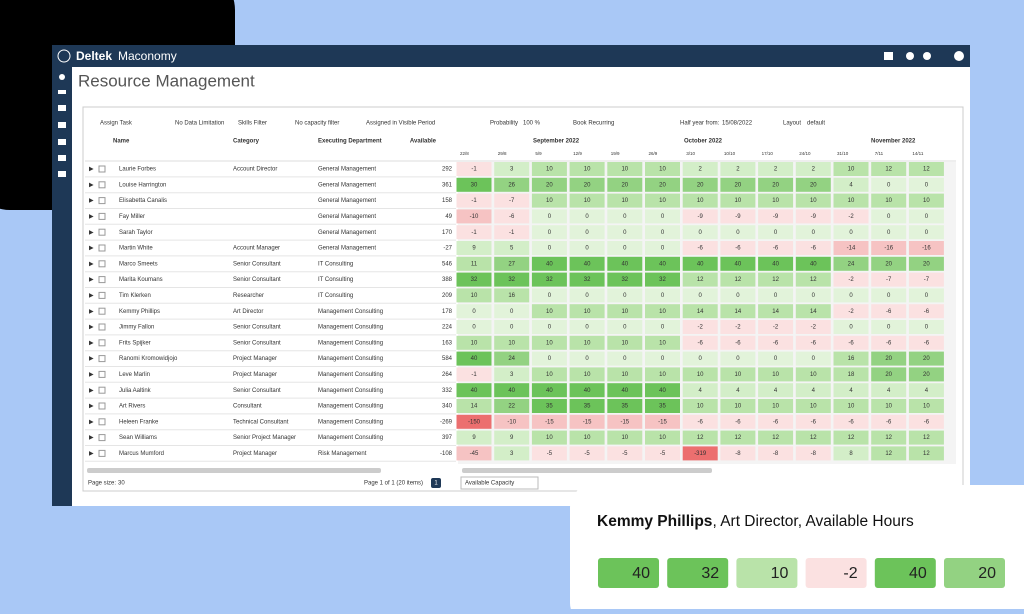 Image resolution: width=1024 pixels, height=614 pixels. I want to click on column-header: Name, so click(121, 142).